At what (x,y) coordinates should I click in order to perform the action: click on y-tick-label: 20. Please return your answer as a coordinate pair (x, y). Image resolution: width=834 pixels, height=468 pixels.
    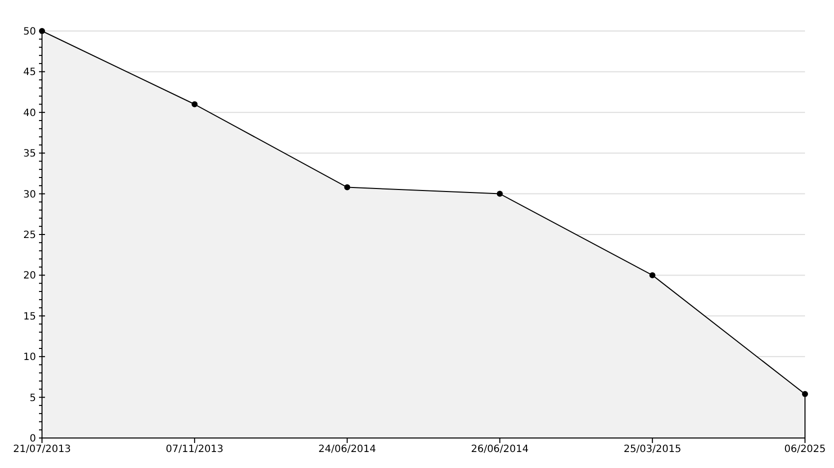
    Looking at the image, I should click on (29, 276).